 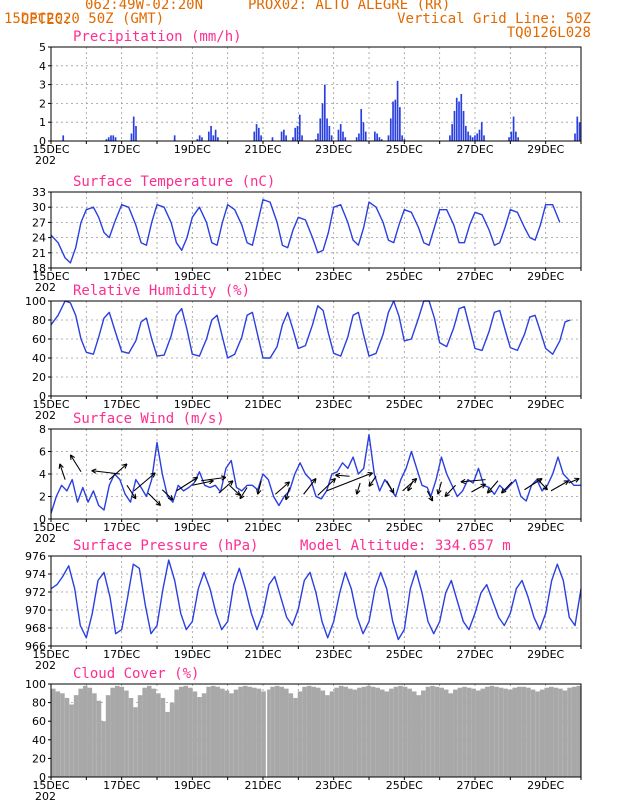 What do you see at coordinates (42, 103) in the screenshot?
I see `y-tick-label: 2` at bounding box center [42, 103].